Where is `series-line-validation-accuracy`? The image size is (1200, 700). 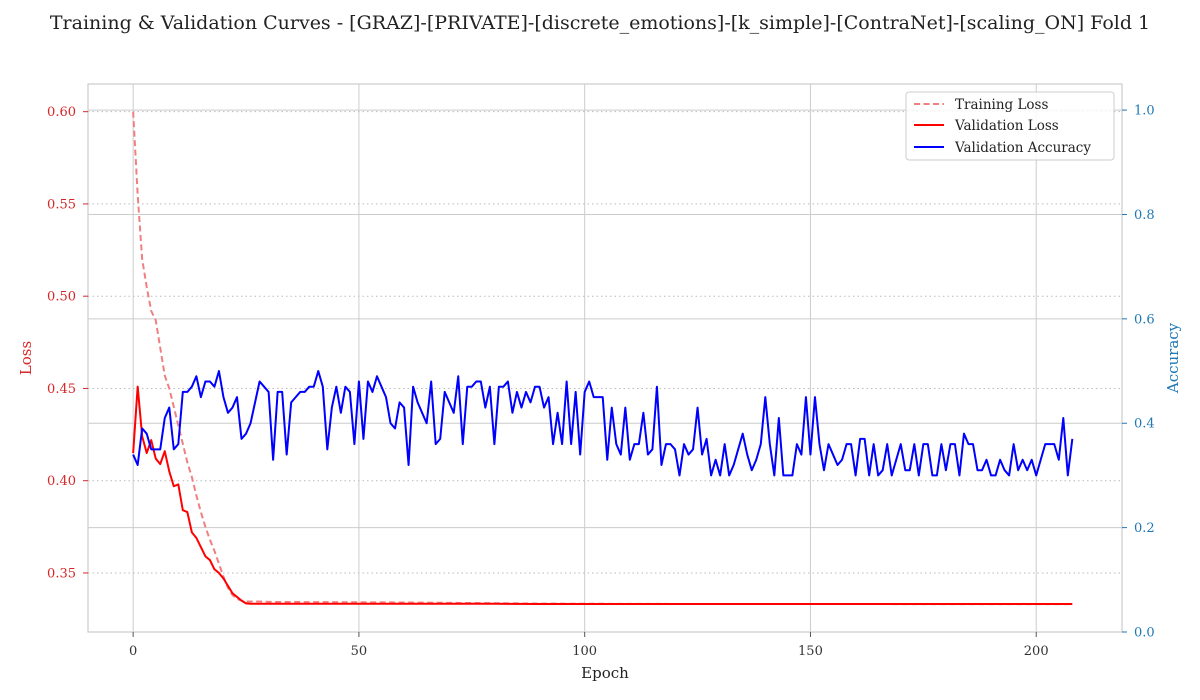 series-line-validation-accuracy is located at coordinates (603, 423).